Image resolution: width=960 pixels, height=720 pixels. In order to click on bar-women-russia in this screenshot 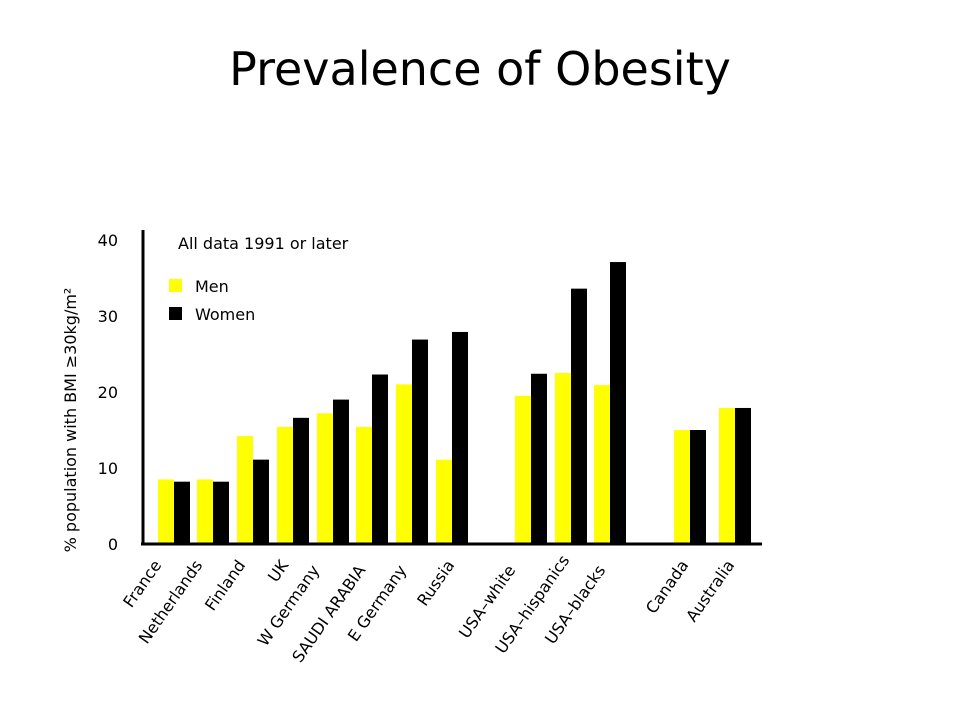, I will do `click(460, 437)`.